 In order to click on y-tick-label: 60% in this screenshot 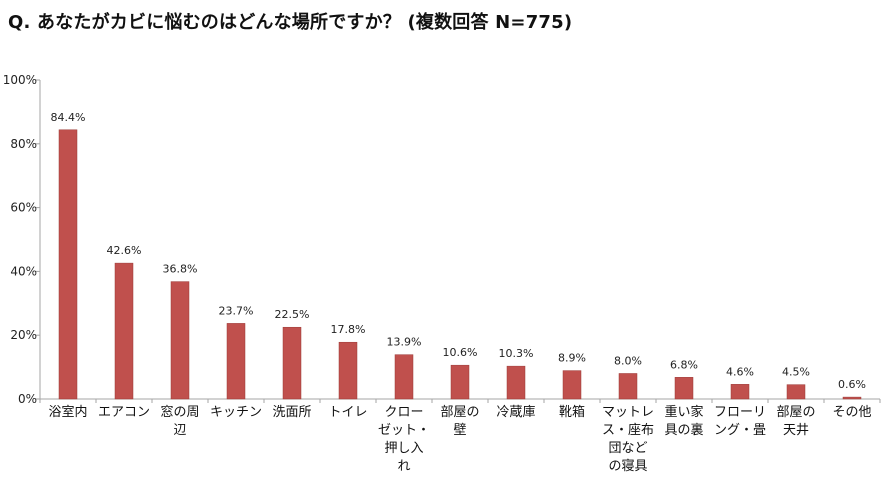, I will do `click(23, 208)`.